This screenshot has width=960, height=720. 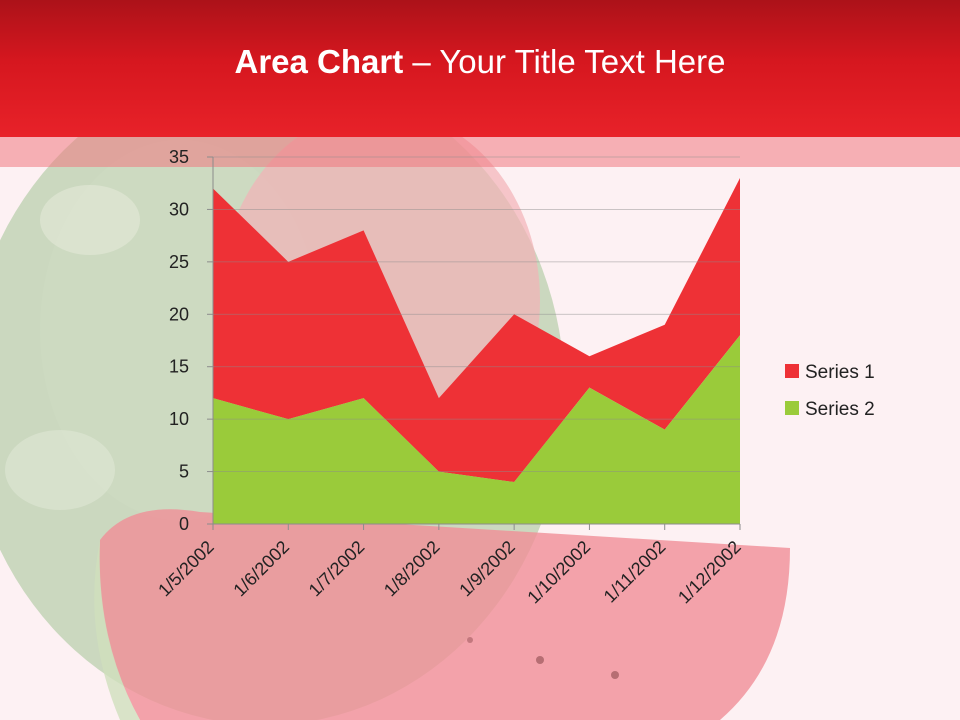 What do you see at coordinates (184, 524) in the screenshot?
I see `y-tick-label: 0` at bounding box center [184, 524].